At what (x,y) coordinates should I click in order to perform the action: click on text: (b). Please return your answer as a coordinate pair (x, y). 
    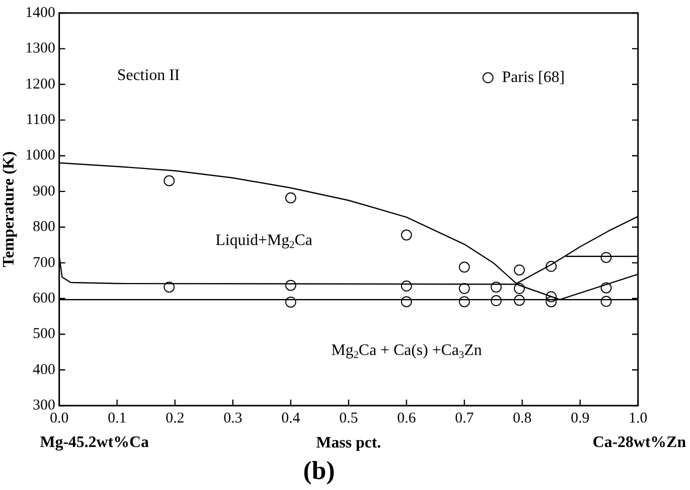
    Looking at the image, I should click on (319, 471).